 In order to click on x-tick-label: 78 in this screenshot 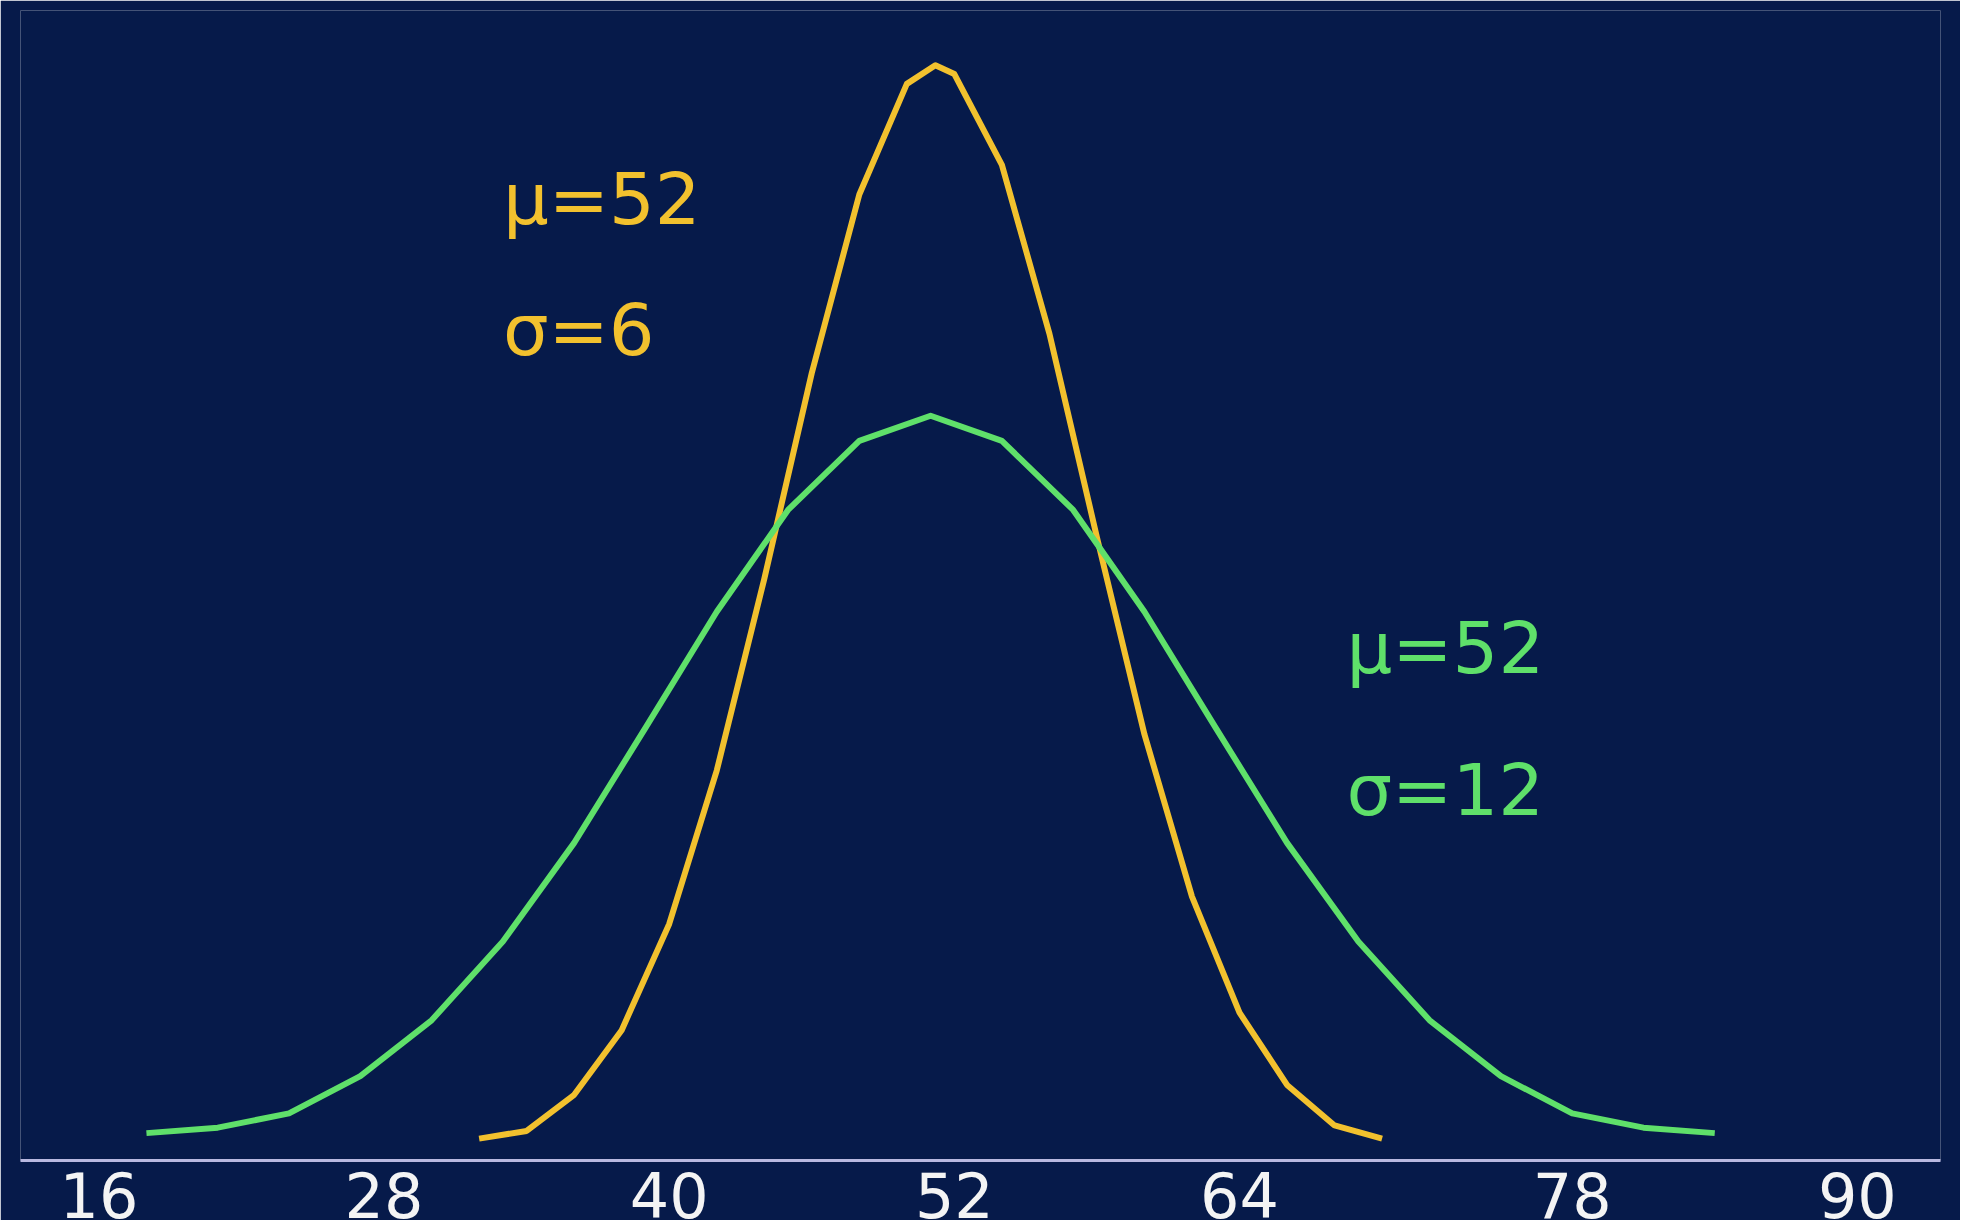, I will do `click(1572, 1195)`.